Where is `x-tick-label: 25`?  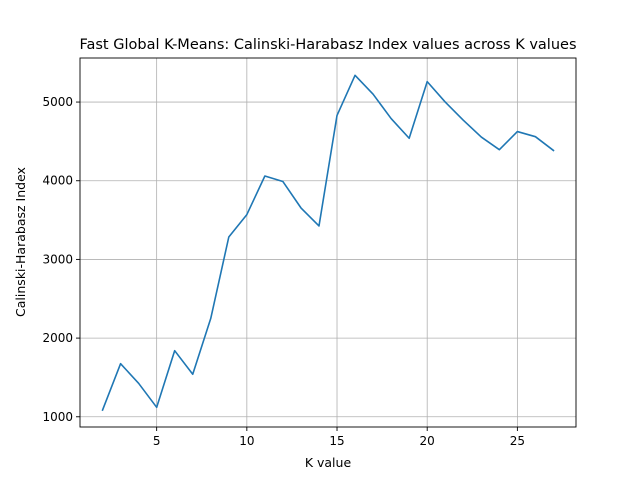 x-tick-label: 25 is located at coordinates (517, 441).